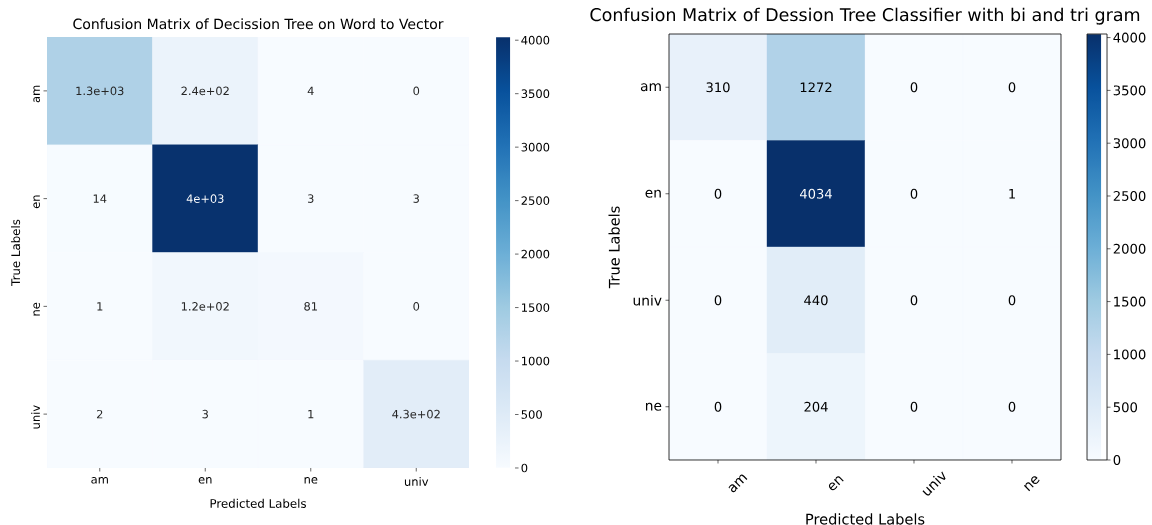 The width and height of the screenshot is (1152, 525). Describe the element at coordinates (416, 481) in the screenshot. I see `x-tick-label: univ` at that location.